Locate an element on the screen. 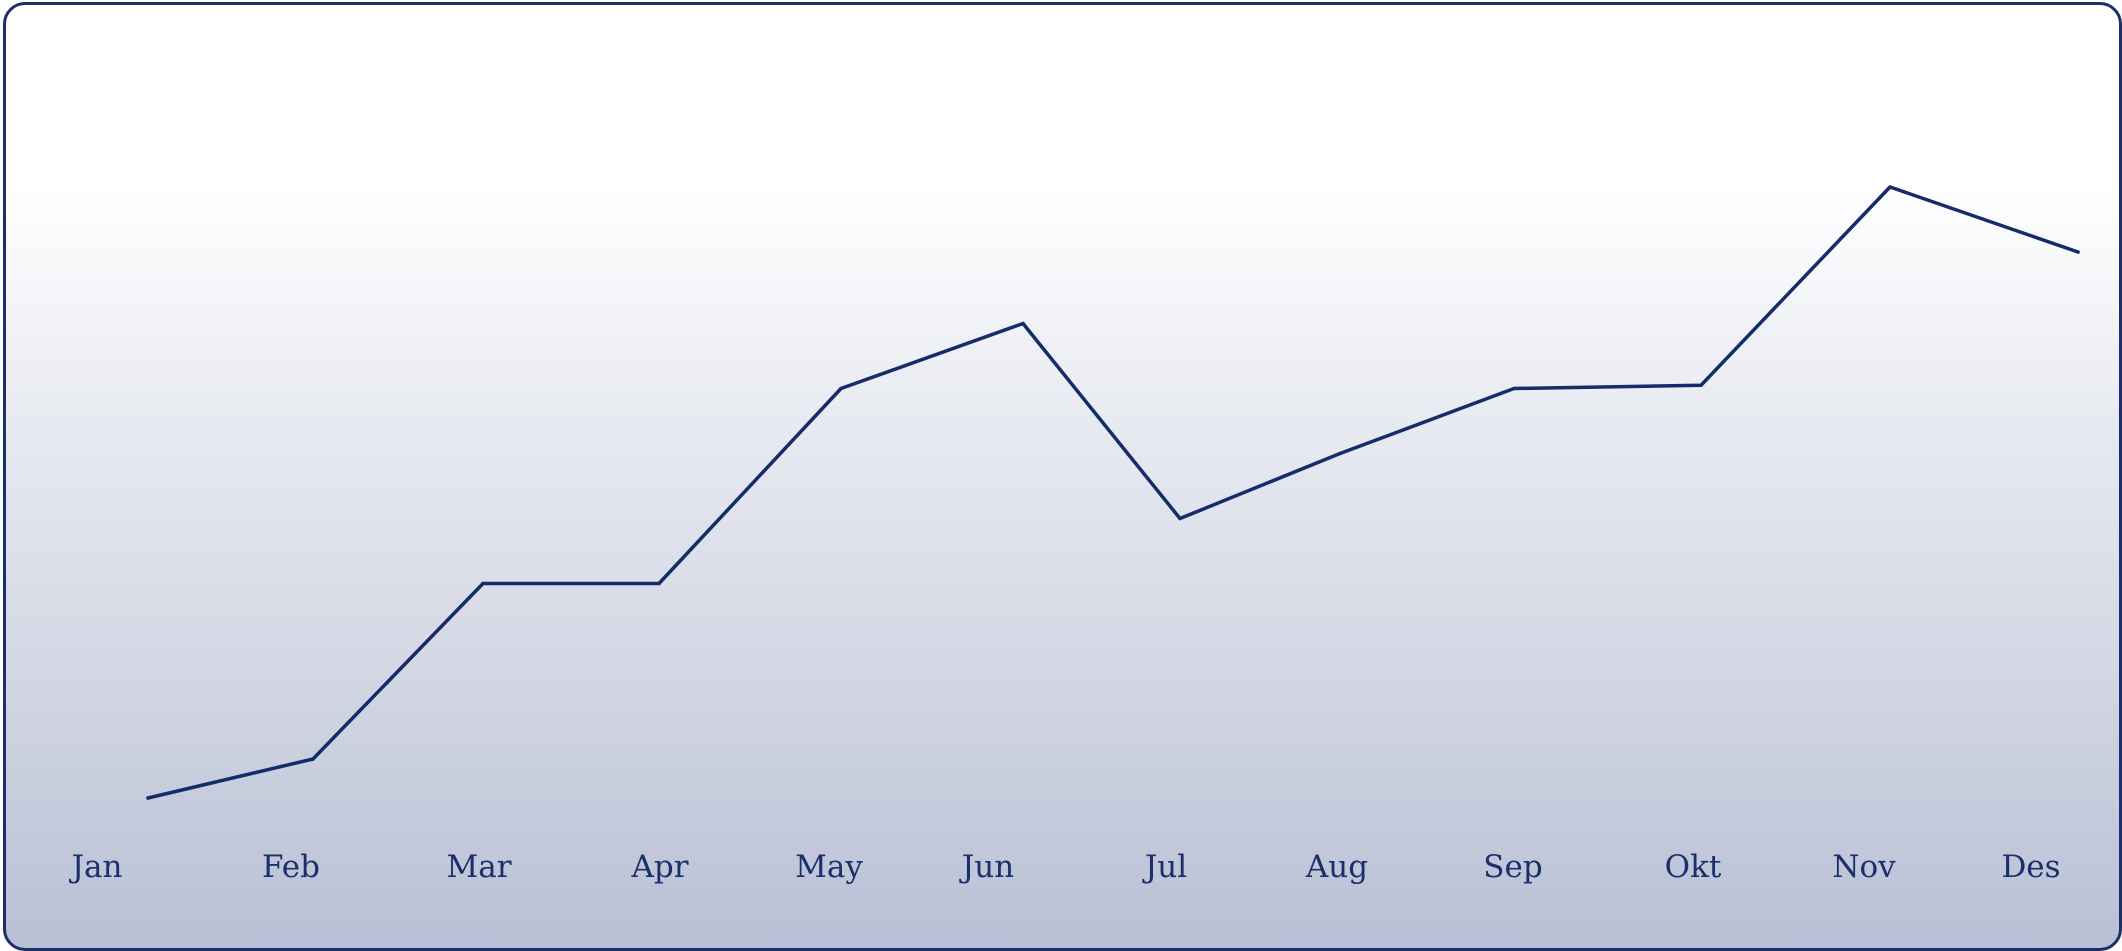 This screenshot has width=2122, height=951. data-point-may is located at coordinates (841, 388).